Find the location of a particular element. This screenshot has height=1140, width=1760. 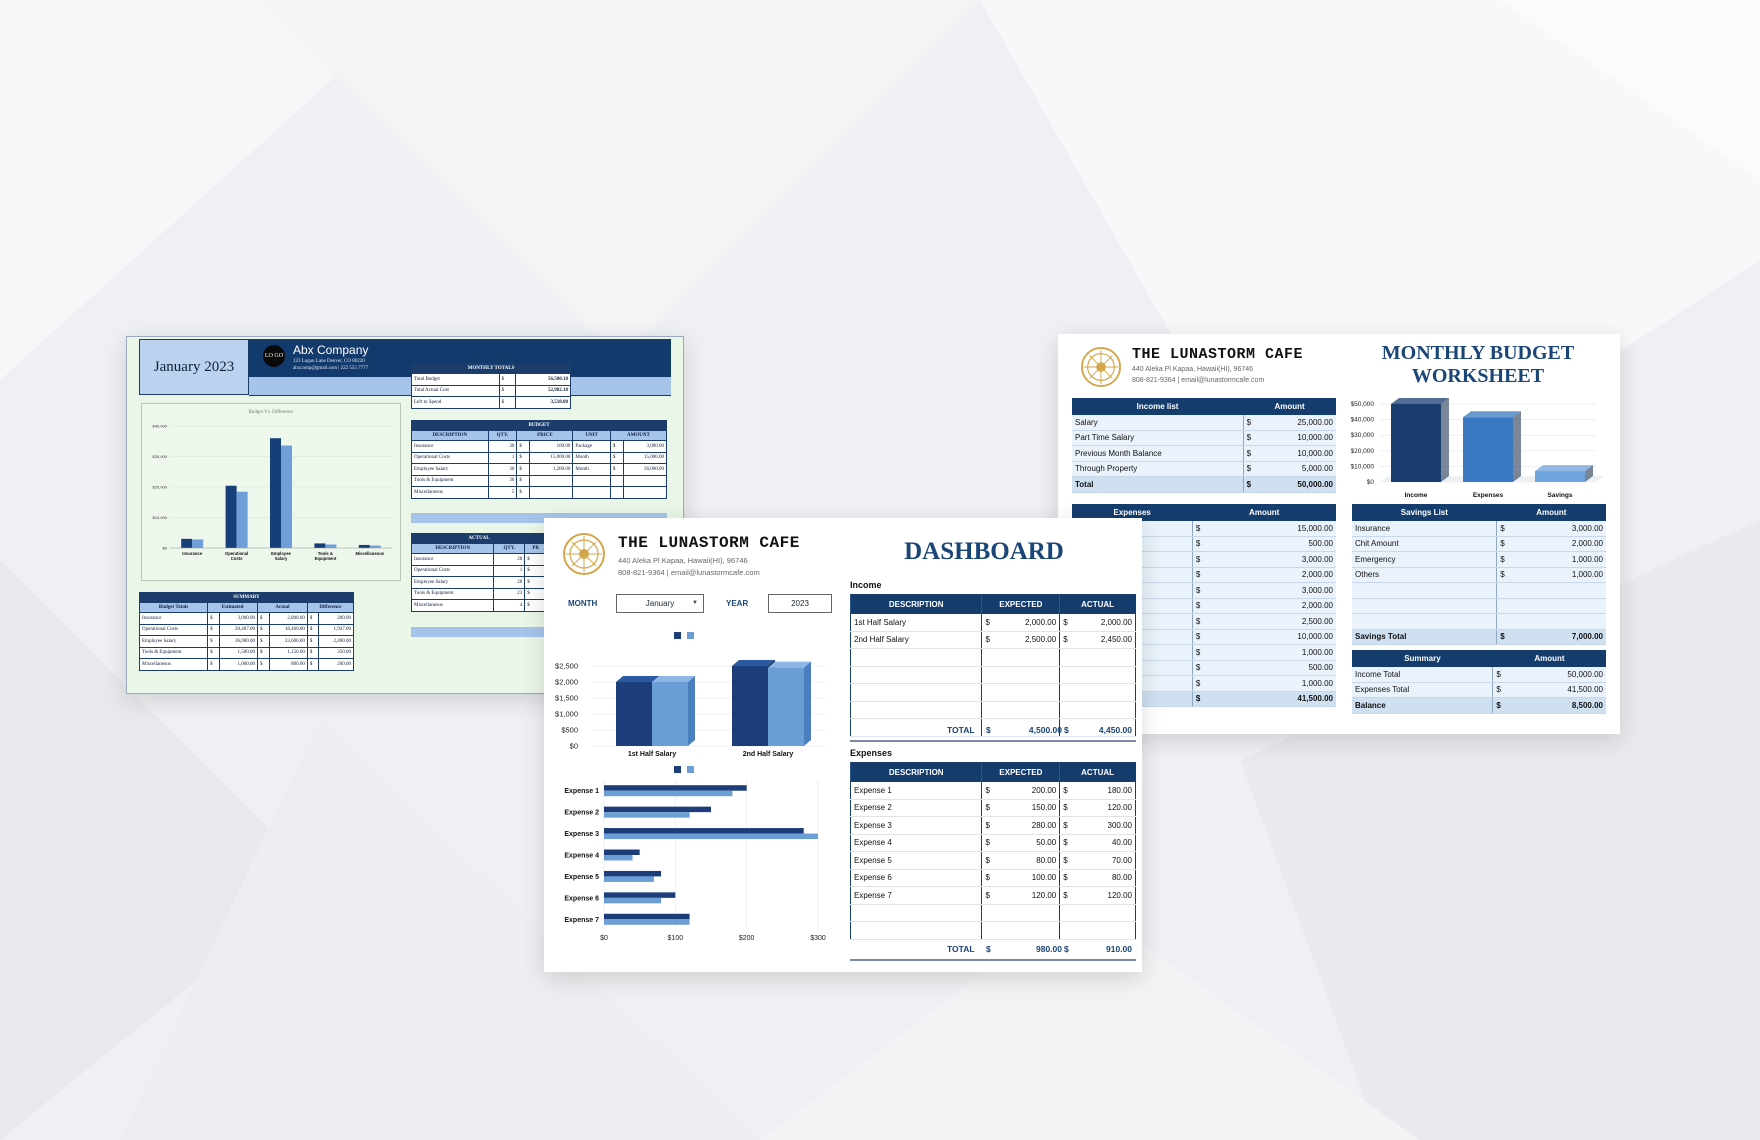

expenses-total-actual-currency: $ is located at coordinates (1066, 949).